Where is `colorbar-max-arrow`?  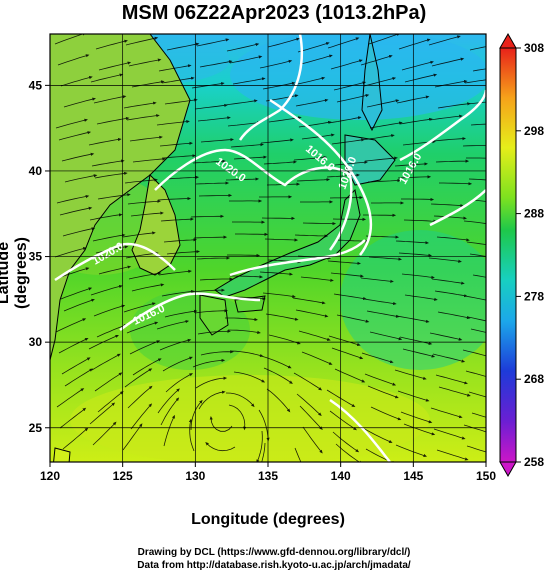
colorbar-max-arrow is located at coordinates (508, 40).